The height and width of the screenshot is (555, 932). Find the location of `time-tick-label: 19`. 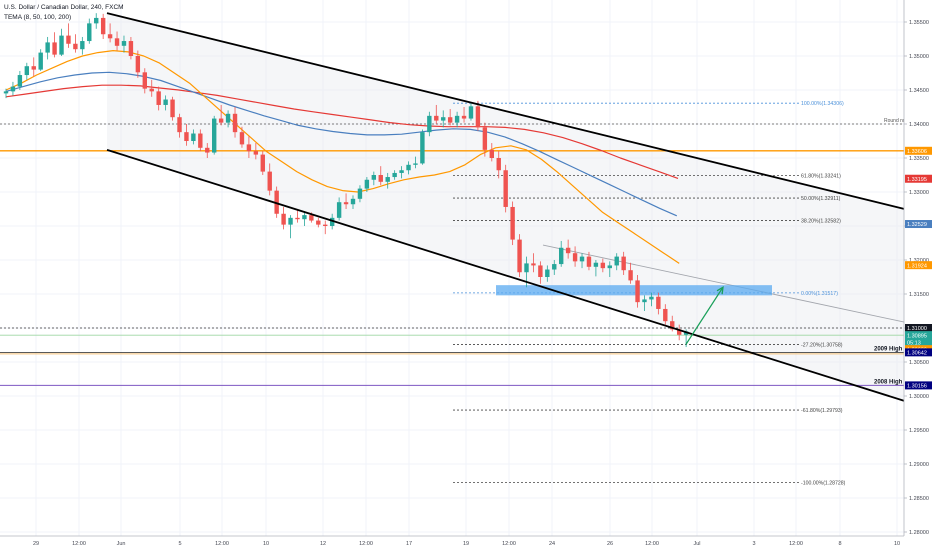

time-tick-label: 19 is located at coordinates (466, 544).